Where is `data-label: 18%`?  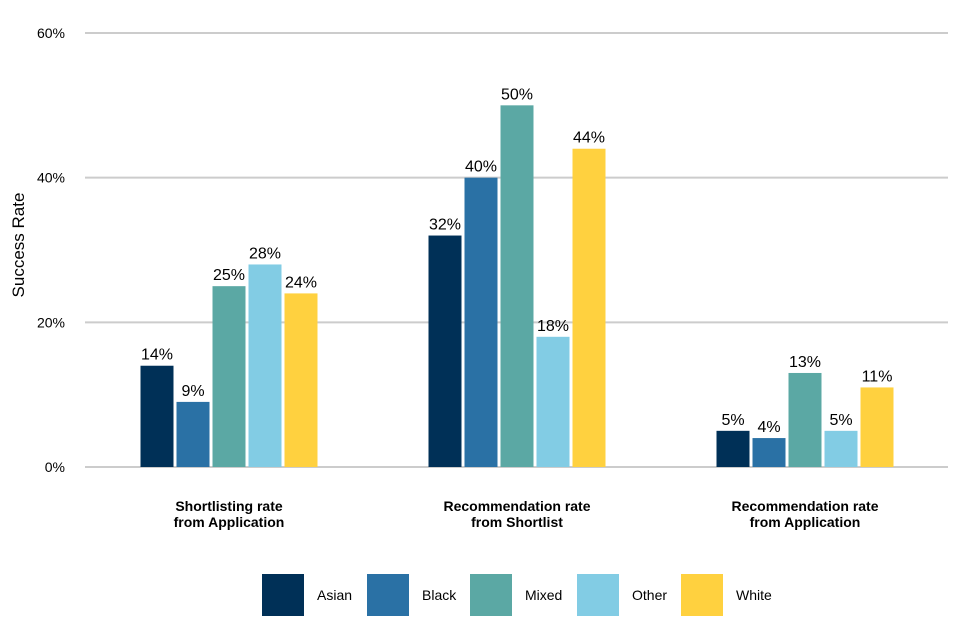
data-label: 18% is located at coordinates (553, 326).